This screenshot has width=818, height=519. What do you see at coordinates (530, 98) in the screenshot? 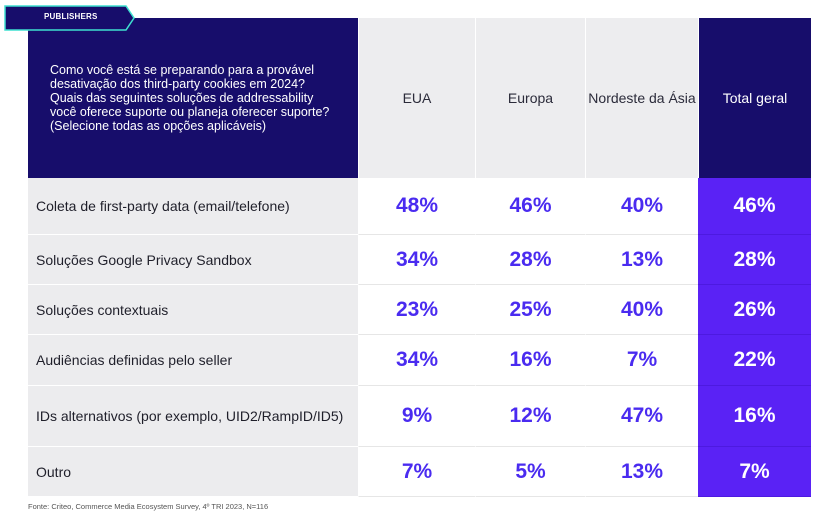
I see `column-header-europa: Europa` at bounding box center [530, 98].